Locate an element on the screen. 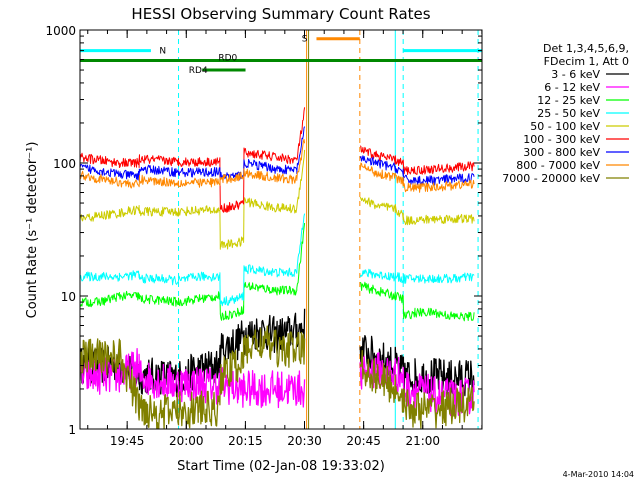 The image size is (640, 484). legend-label-7: 800 - 7000 keV is located at coordinates (558, 165).